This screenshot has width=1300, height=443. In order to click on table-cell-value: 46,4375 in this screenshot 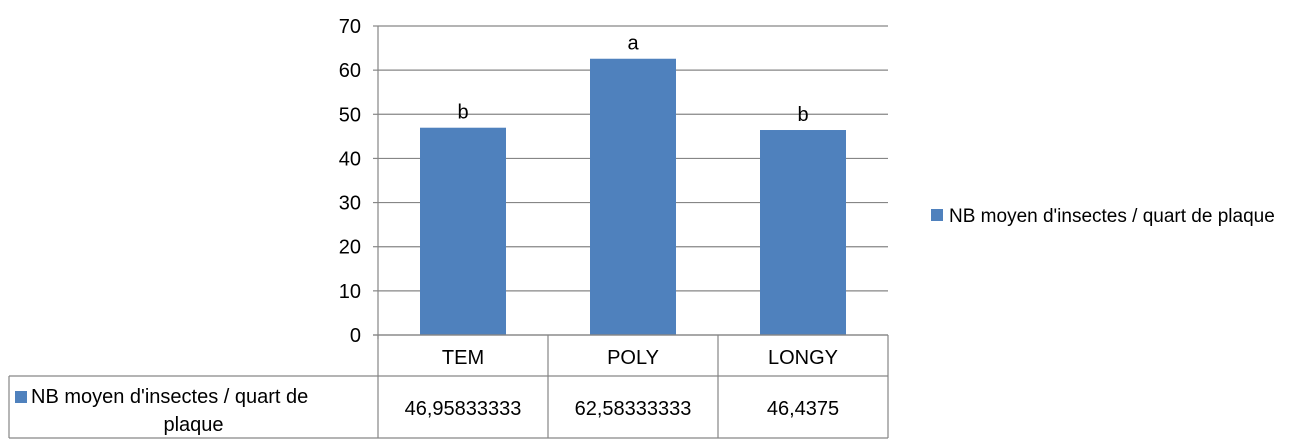, I will do `click(803, 409)`.